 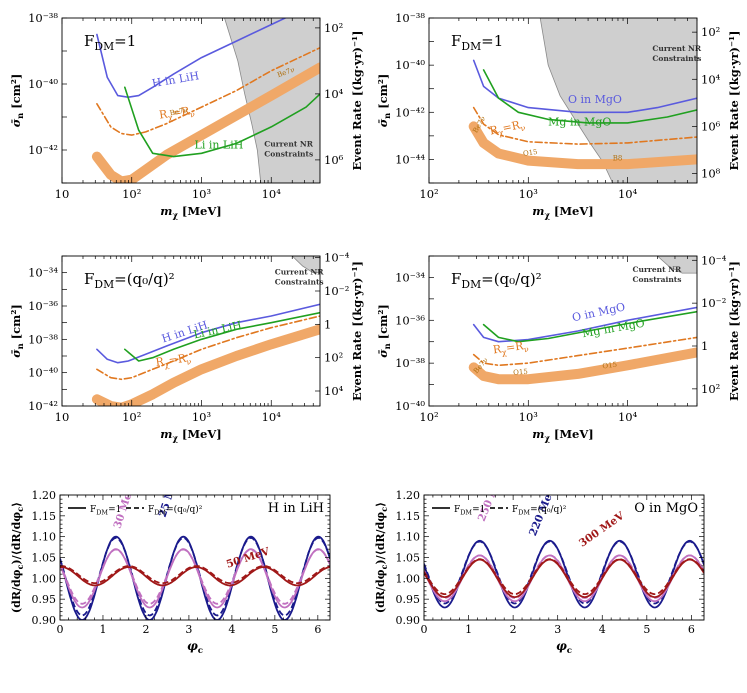 What do you see at coordinates (200, 434) in the screenshot?
I see `x-axis-label-part: [MeV]` at bounding box center [200, 434].